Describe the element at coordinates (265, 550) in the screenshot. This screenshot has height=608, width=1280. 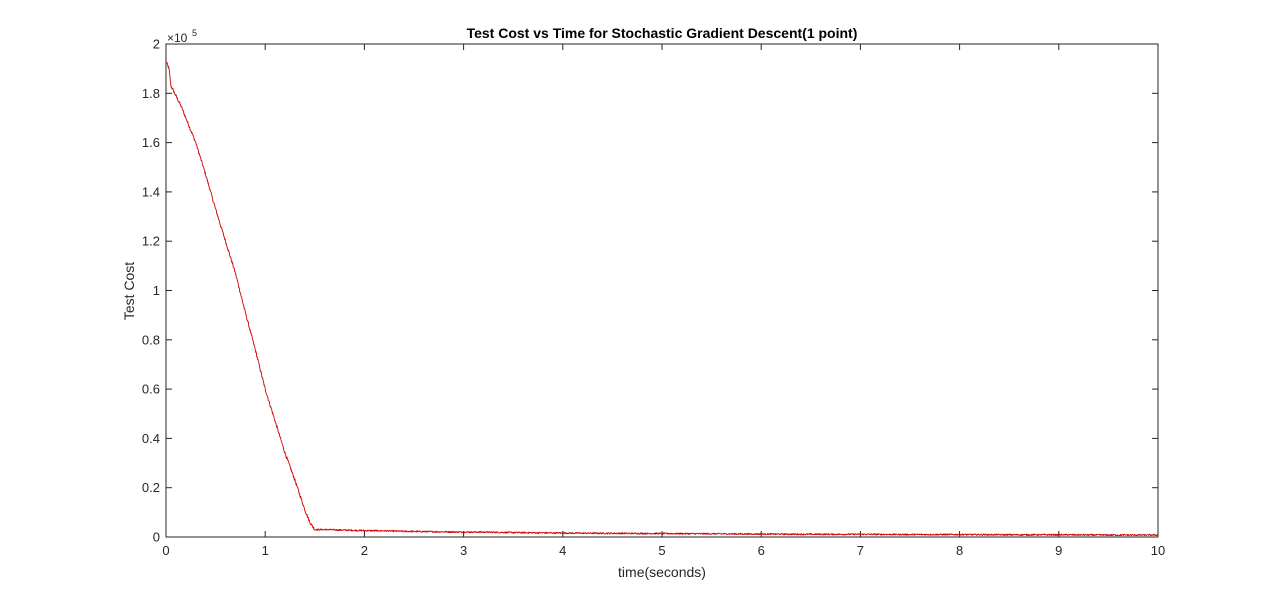
I see `x-tick-label: 1` at that location.